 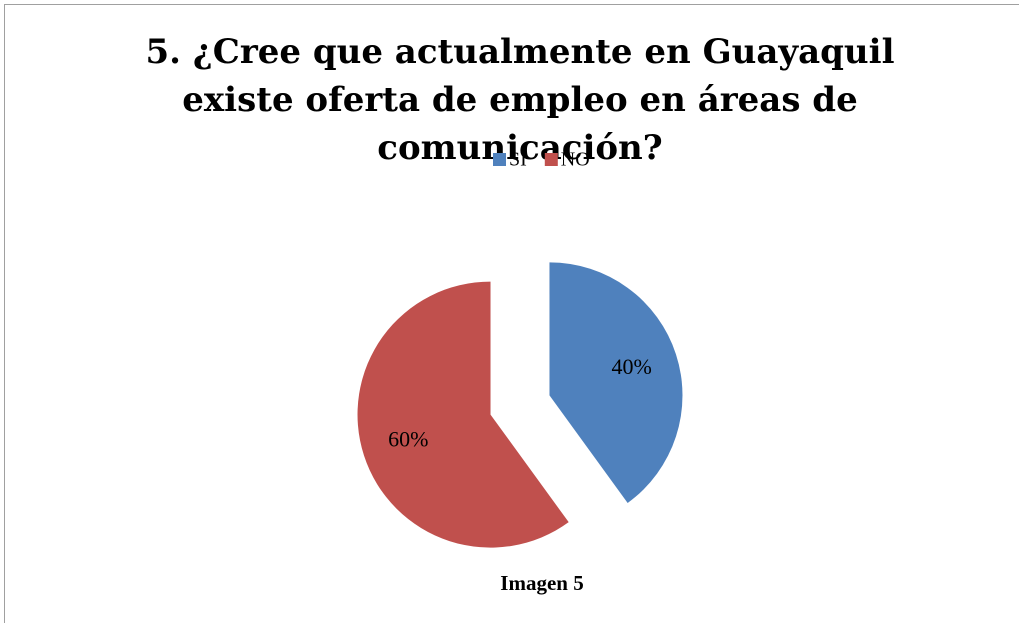 What do you see at coordinates (518, 160) in the screenshot?
I see `legend-label: SI` at bounding box center [518, 160].